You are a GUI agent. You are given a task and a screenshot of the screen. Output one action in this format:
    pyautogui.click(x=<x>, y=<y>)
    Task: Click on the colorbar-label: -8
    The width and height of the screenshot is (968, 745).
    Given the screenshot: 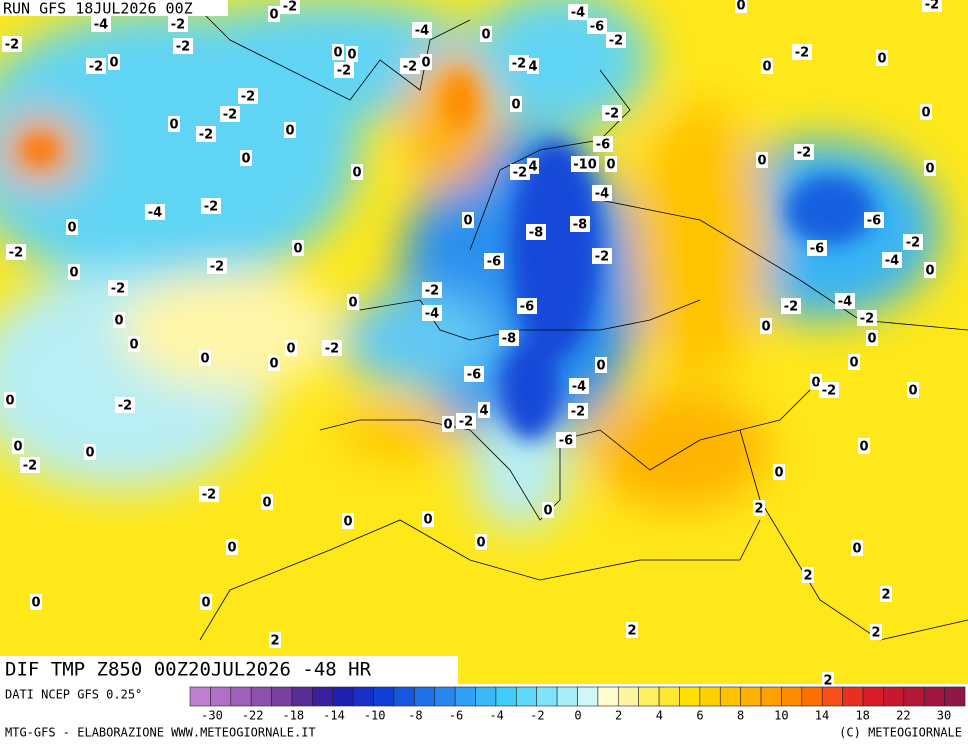 What is the action you would take?
    pyautogui.click(x=415, y=716)
    